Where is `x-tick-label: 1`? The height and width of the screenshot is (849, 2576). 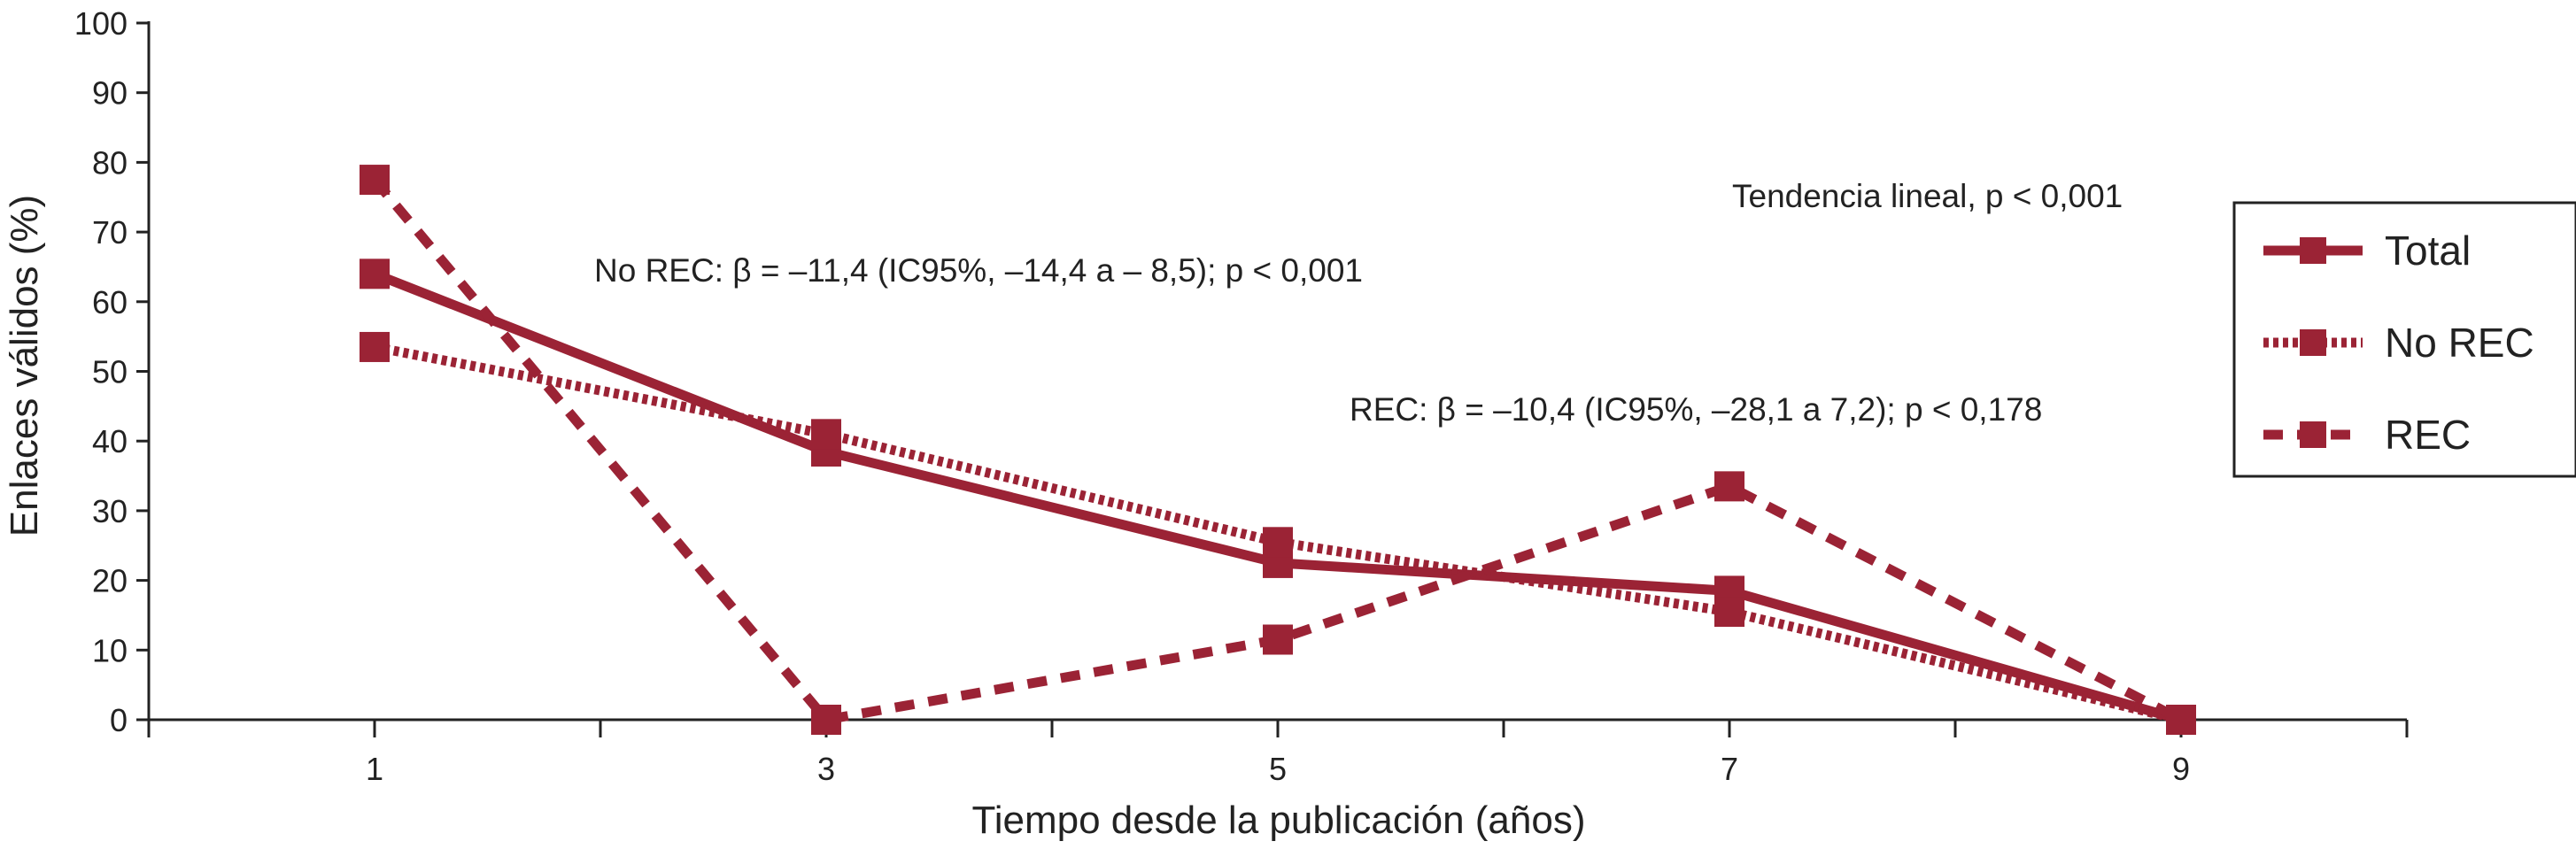
x-tick-label: 1 is located at coordinates (374, 769).